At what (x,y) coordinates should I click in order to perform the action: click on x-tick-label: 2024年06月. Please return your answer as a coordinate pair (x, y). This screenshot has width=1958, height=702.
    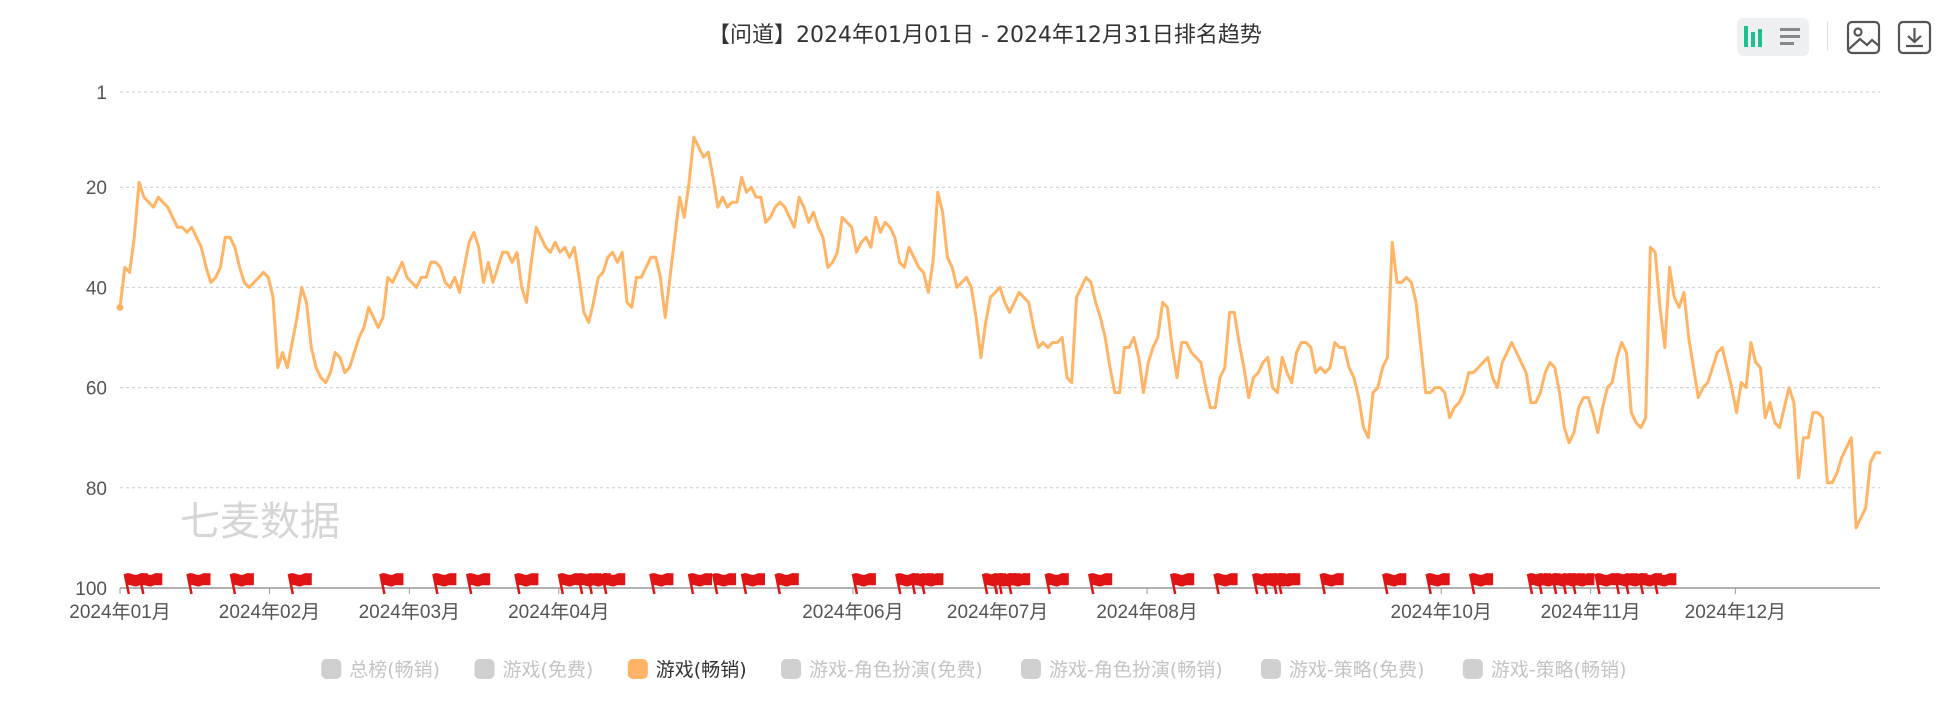
    Looking at the image, I should click on (852, 612).